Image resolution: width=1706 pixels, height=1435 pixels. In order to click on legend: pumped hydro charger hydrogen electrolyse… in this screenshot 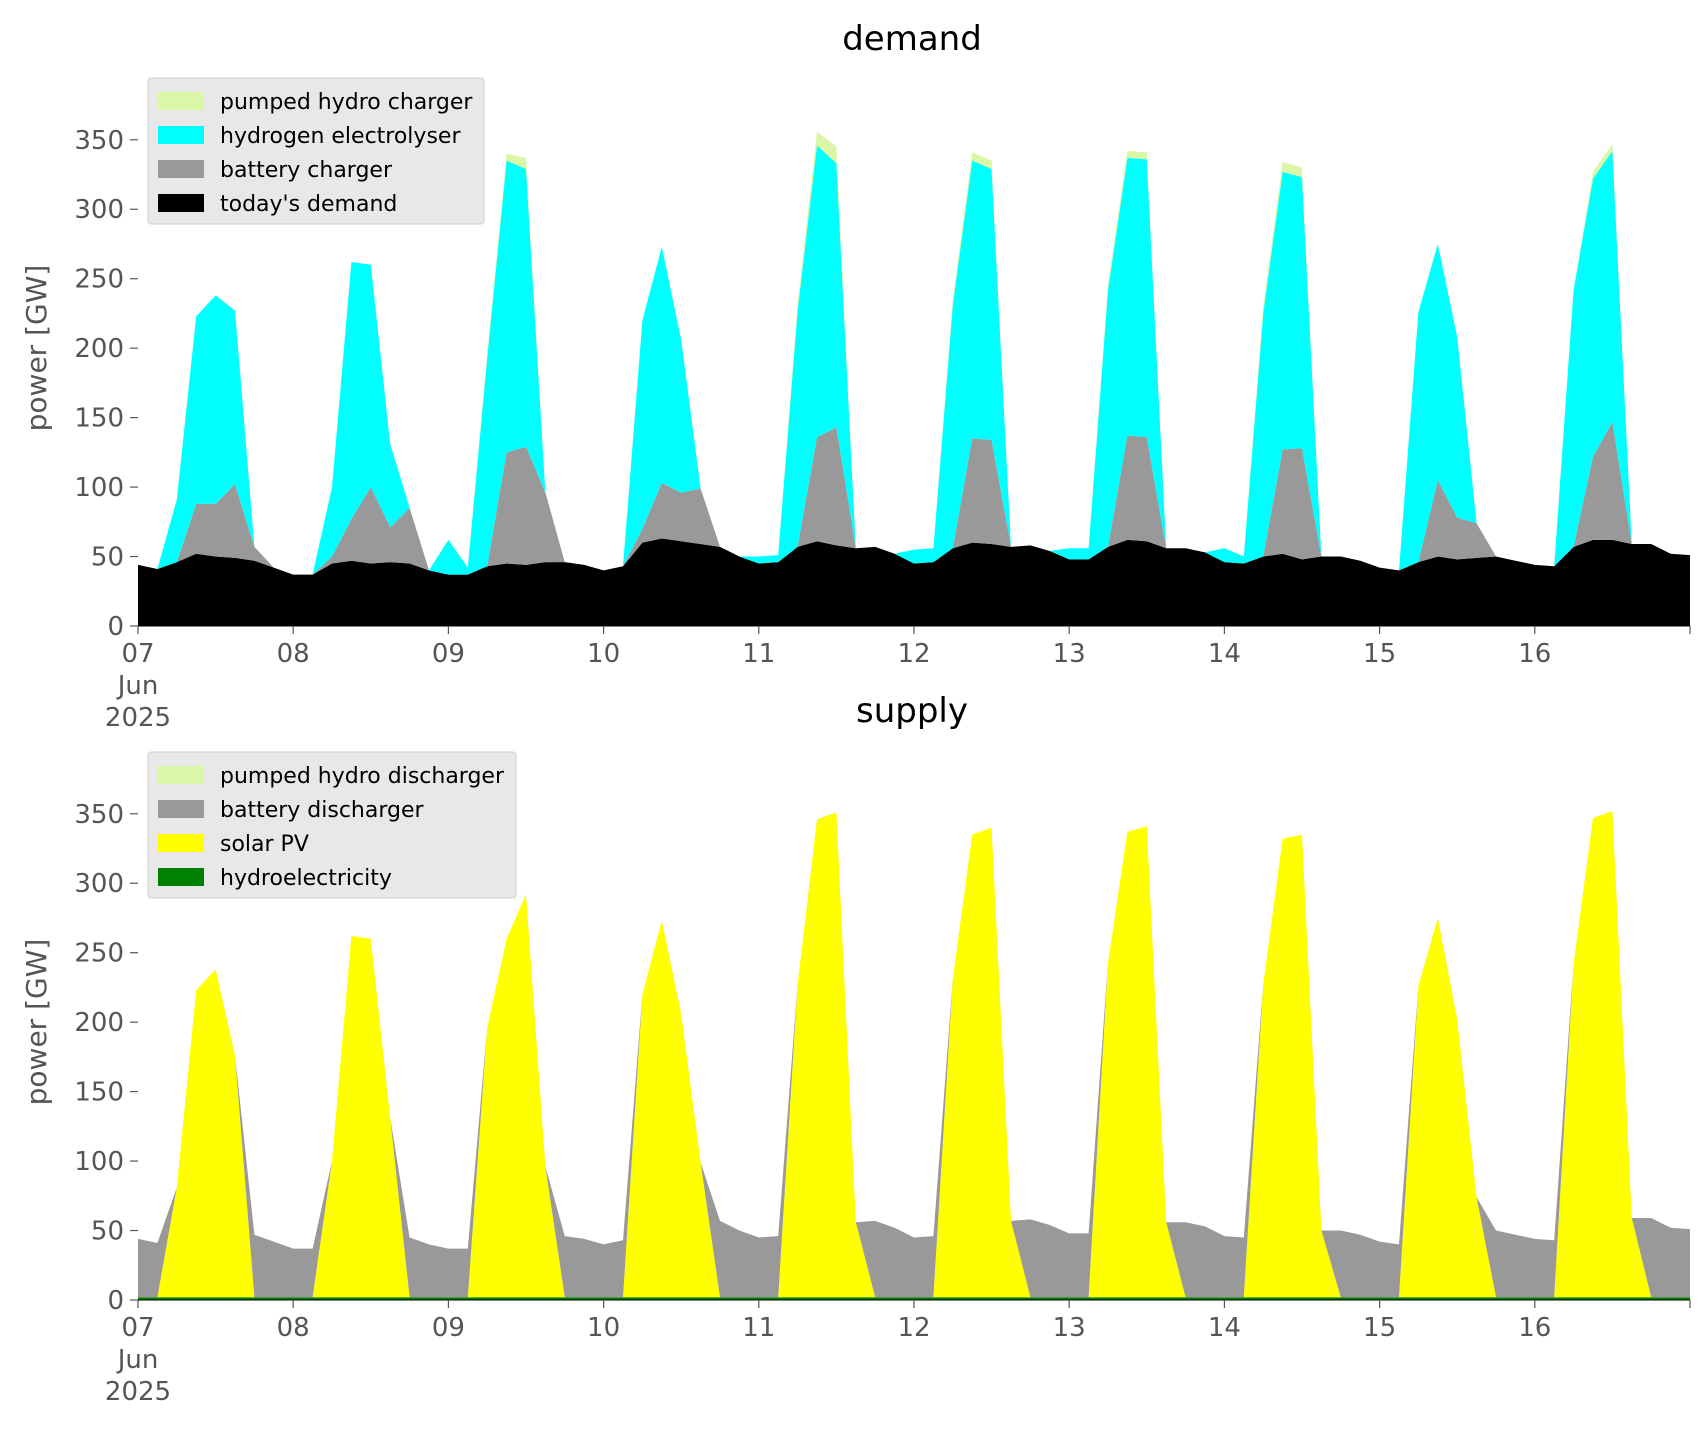, I will do `click(316, 151)`.